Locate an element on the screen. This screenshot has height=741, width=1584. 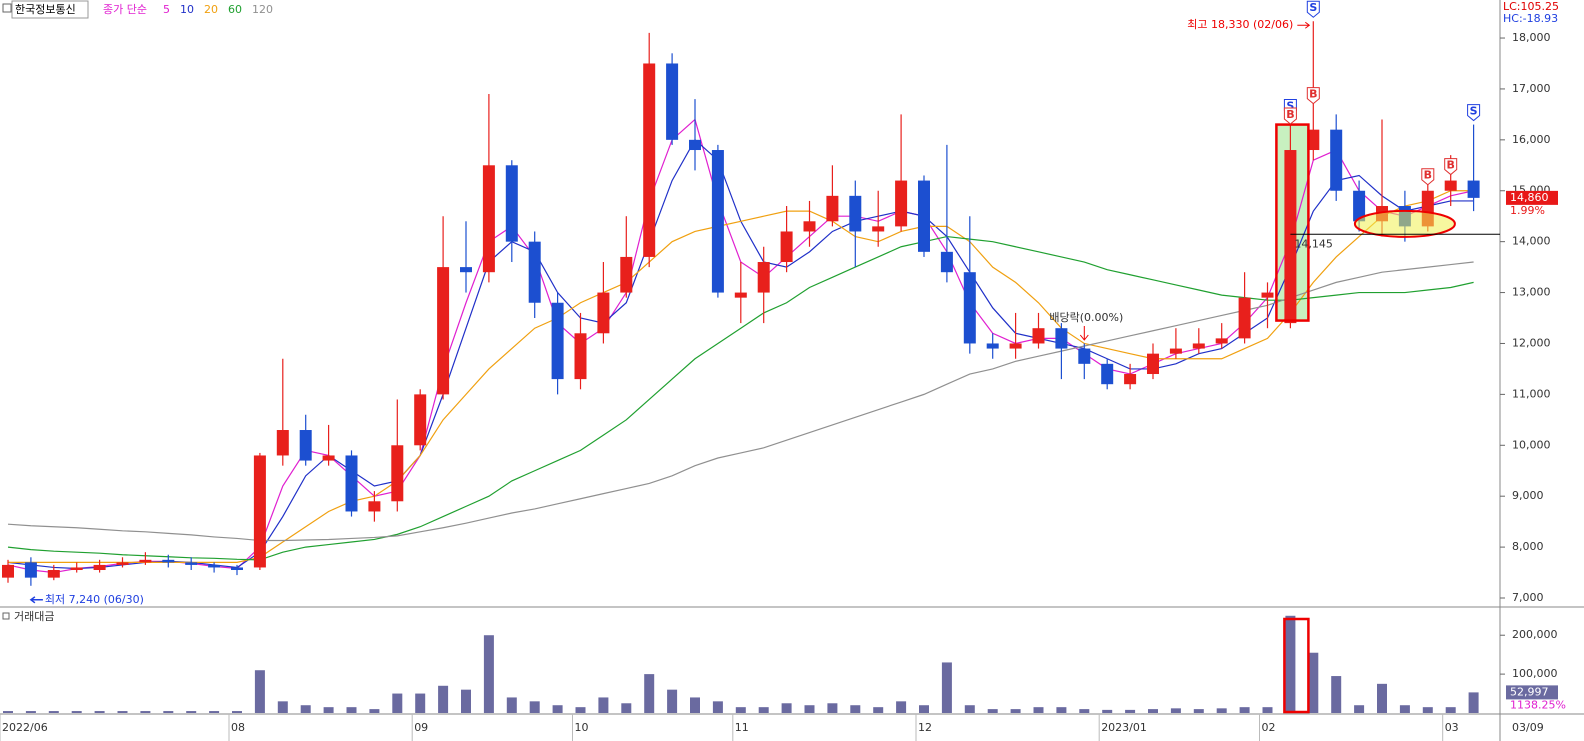
last-volume-box is located at coordinates (1532, 692).